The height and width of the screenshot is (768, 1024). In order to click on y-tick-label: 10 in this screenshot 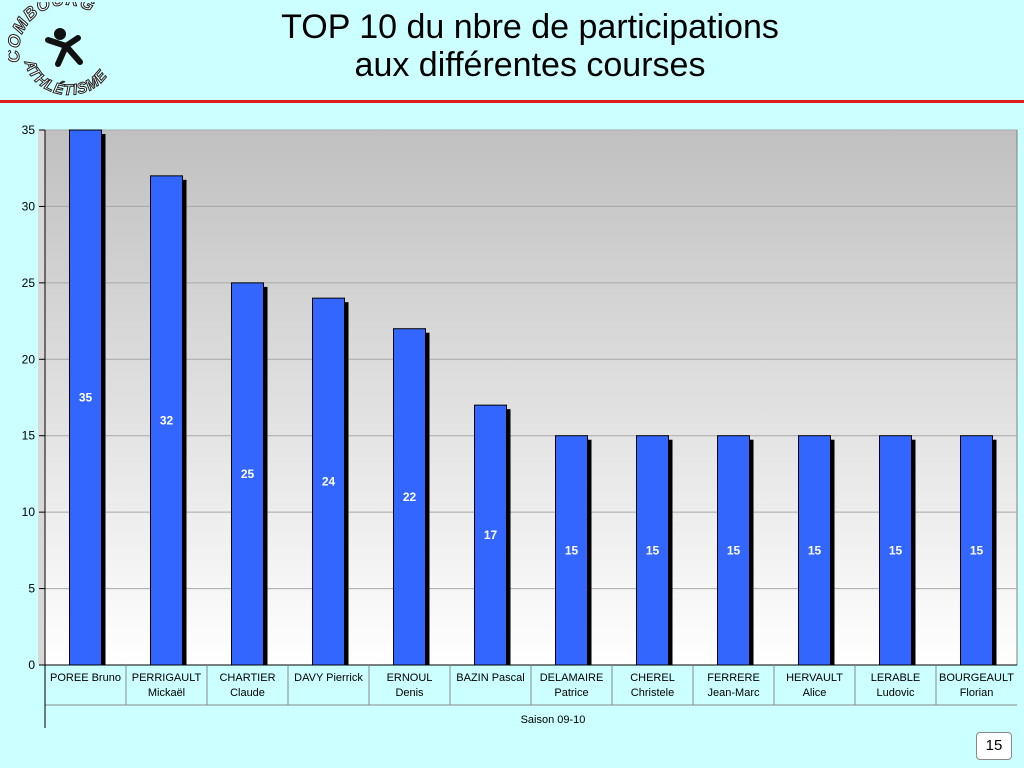, I will do `click(29, 512)`.